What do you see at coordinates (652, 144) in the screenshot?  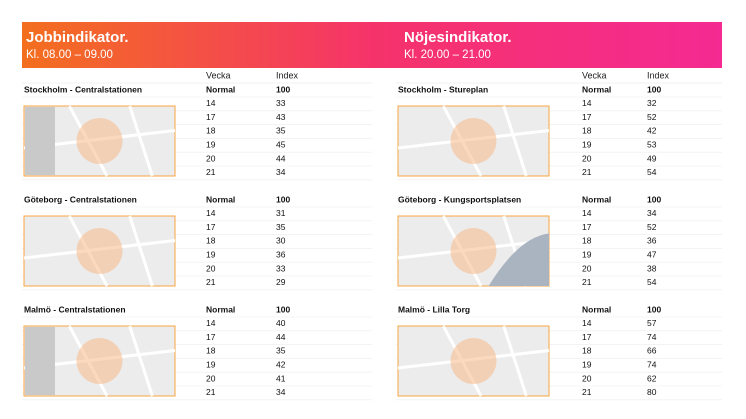 I see `cell: 53` at bounding box center [652, 144].